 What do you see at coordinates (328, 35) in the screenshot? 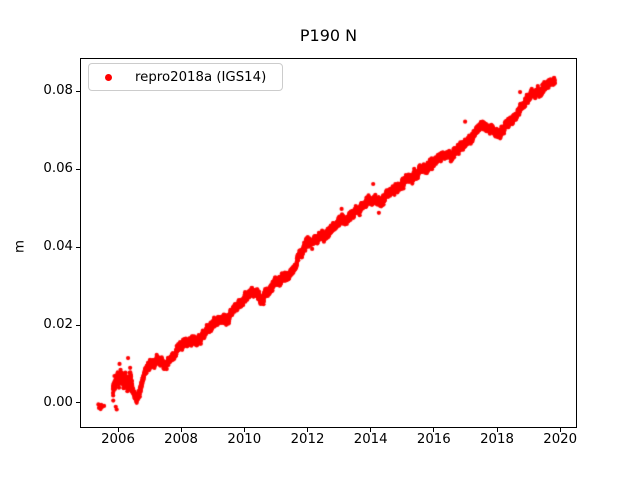
I see `chart-title: P190 N` at bounding box center [328, 35].